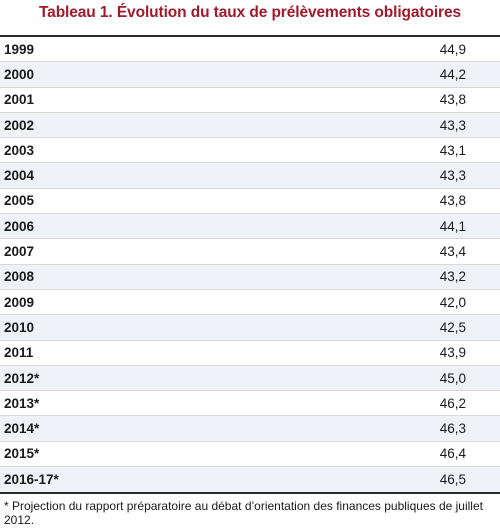 The width and height of the screenshot is (500, 529). Describe the element at coordinates (19, 252) in the screenshot. I see `year-cell: 2007` at that location.